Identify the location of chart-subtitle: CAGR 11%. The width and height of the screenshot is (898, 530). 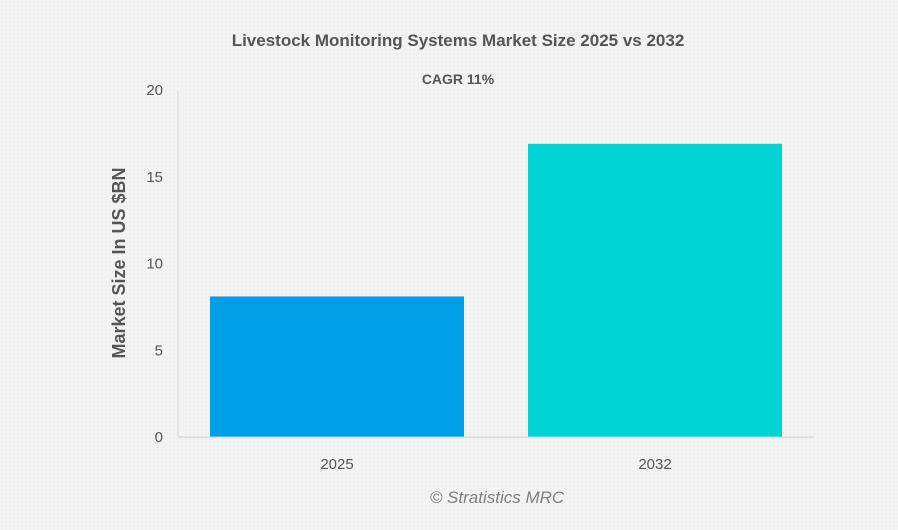
(458, 79).